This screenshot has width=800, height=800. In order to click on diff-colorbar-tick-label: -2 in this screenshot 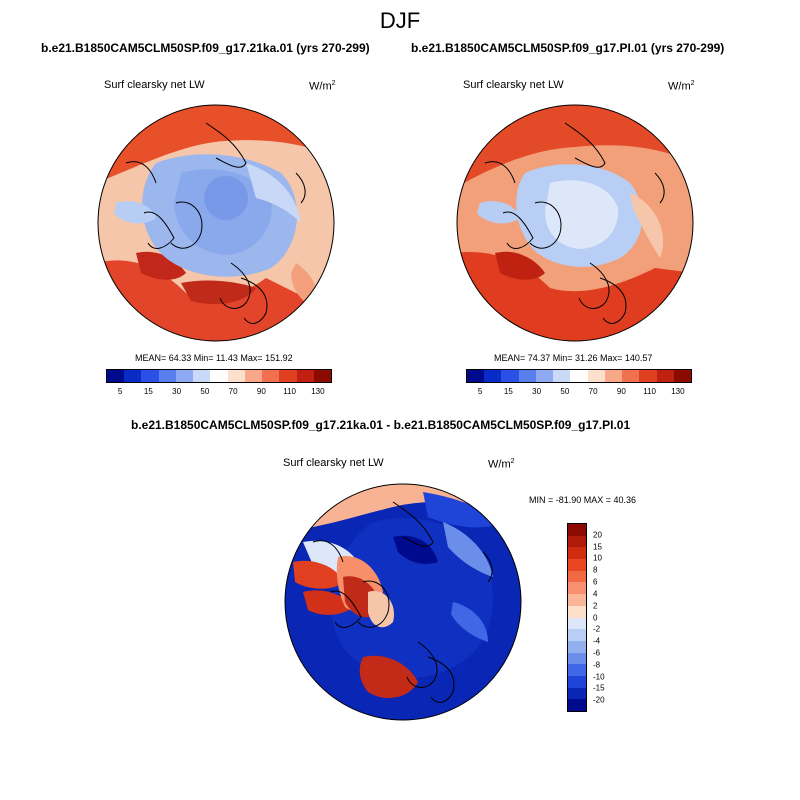, I will do `click(597, 629)`.